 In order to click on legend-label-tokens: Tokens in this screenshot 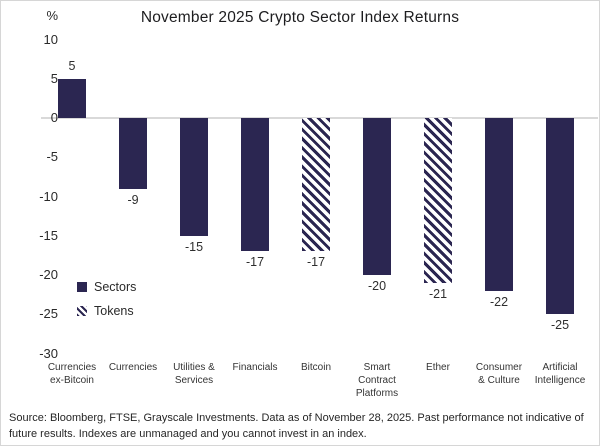, I will do `click(114, 311)`.